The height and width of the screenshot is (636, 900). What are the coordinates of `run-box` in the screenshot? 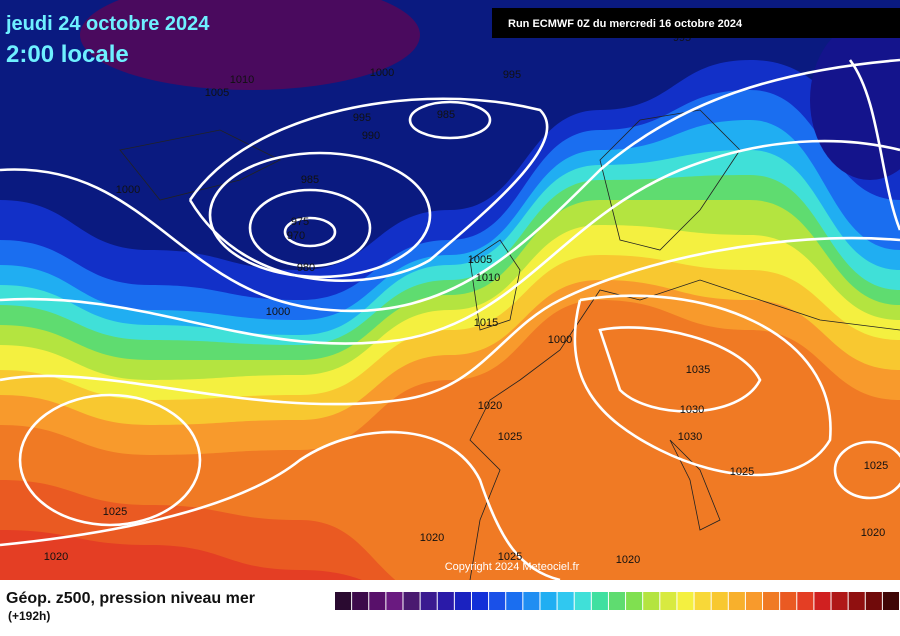 It's located at (696, 23).